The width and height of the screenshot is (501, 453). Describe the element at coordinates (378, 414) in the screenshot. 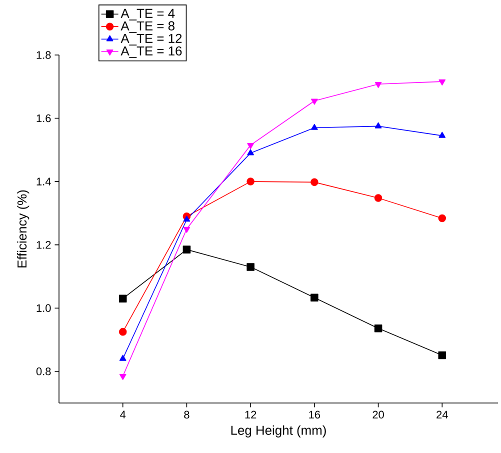

I see `x-tick-label: 20` at that location.